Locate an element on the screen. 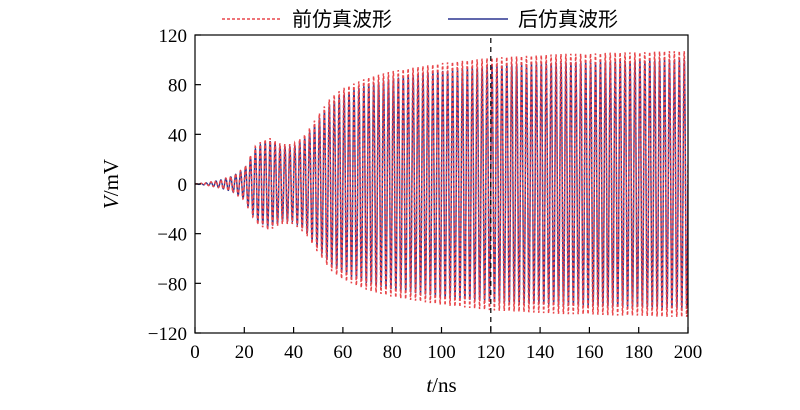  y-axis-label: V/mV is located at coordinates (111, 184).